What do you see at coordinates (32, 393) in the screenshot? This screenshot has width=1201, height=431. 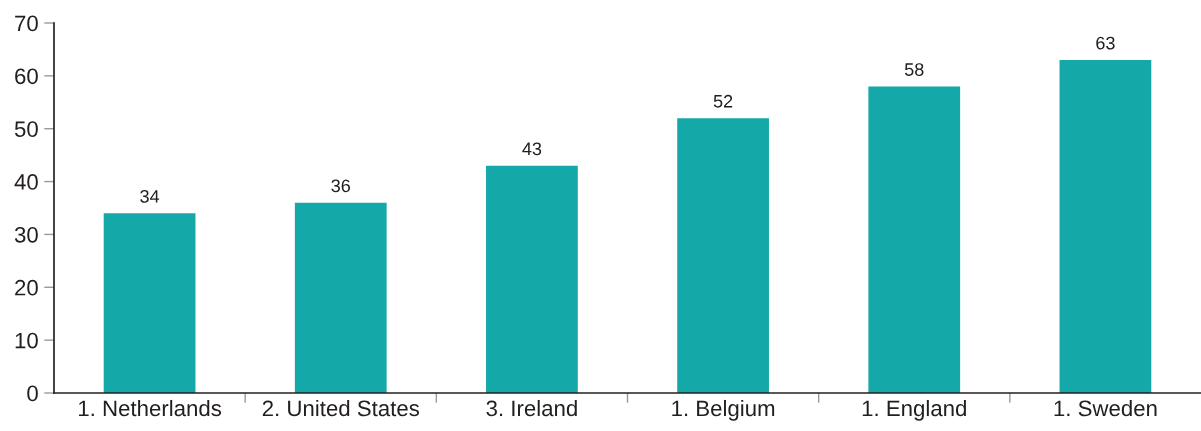 I see `y-tick-label: 0` at bounding box center [32, 393].